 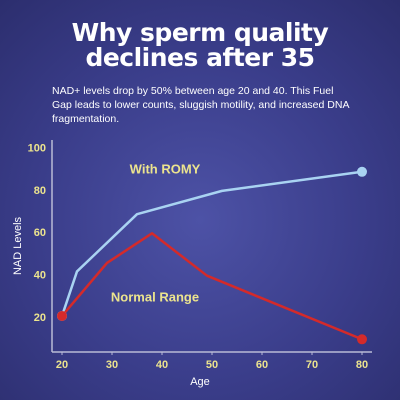 What do you see at coordinates (40, 233) in the screenshot?
I see `y-tick-label: 60` at bounding box center [40, 233].